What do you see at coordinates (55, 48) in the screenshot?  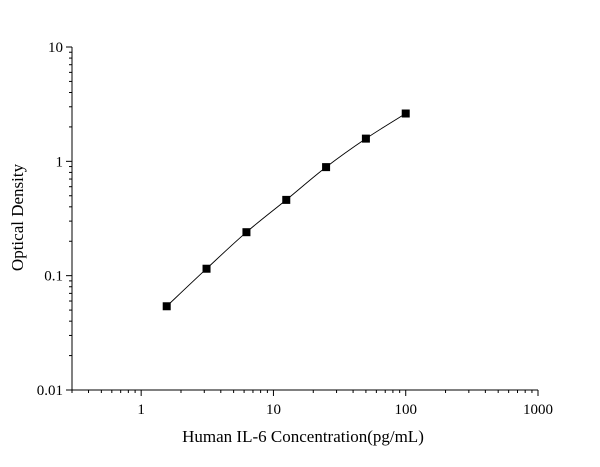 I see `y-tick-label: 10` at bounding box center [55, 48].